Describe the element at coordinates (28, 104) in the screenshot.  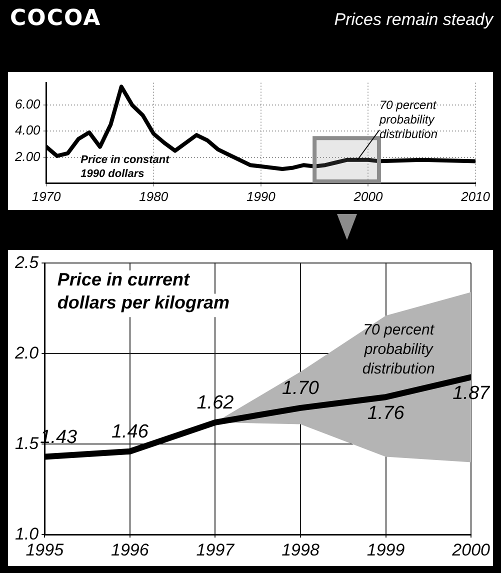
I see `y-tick-label: 6.00` at that location.